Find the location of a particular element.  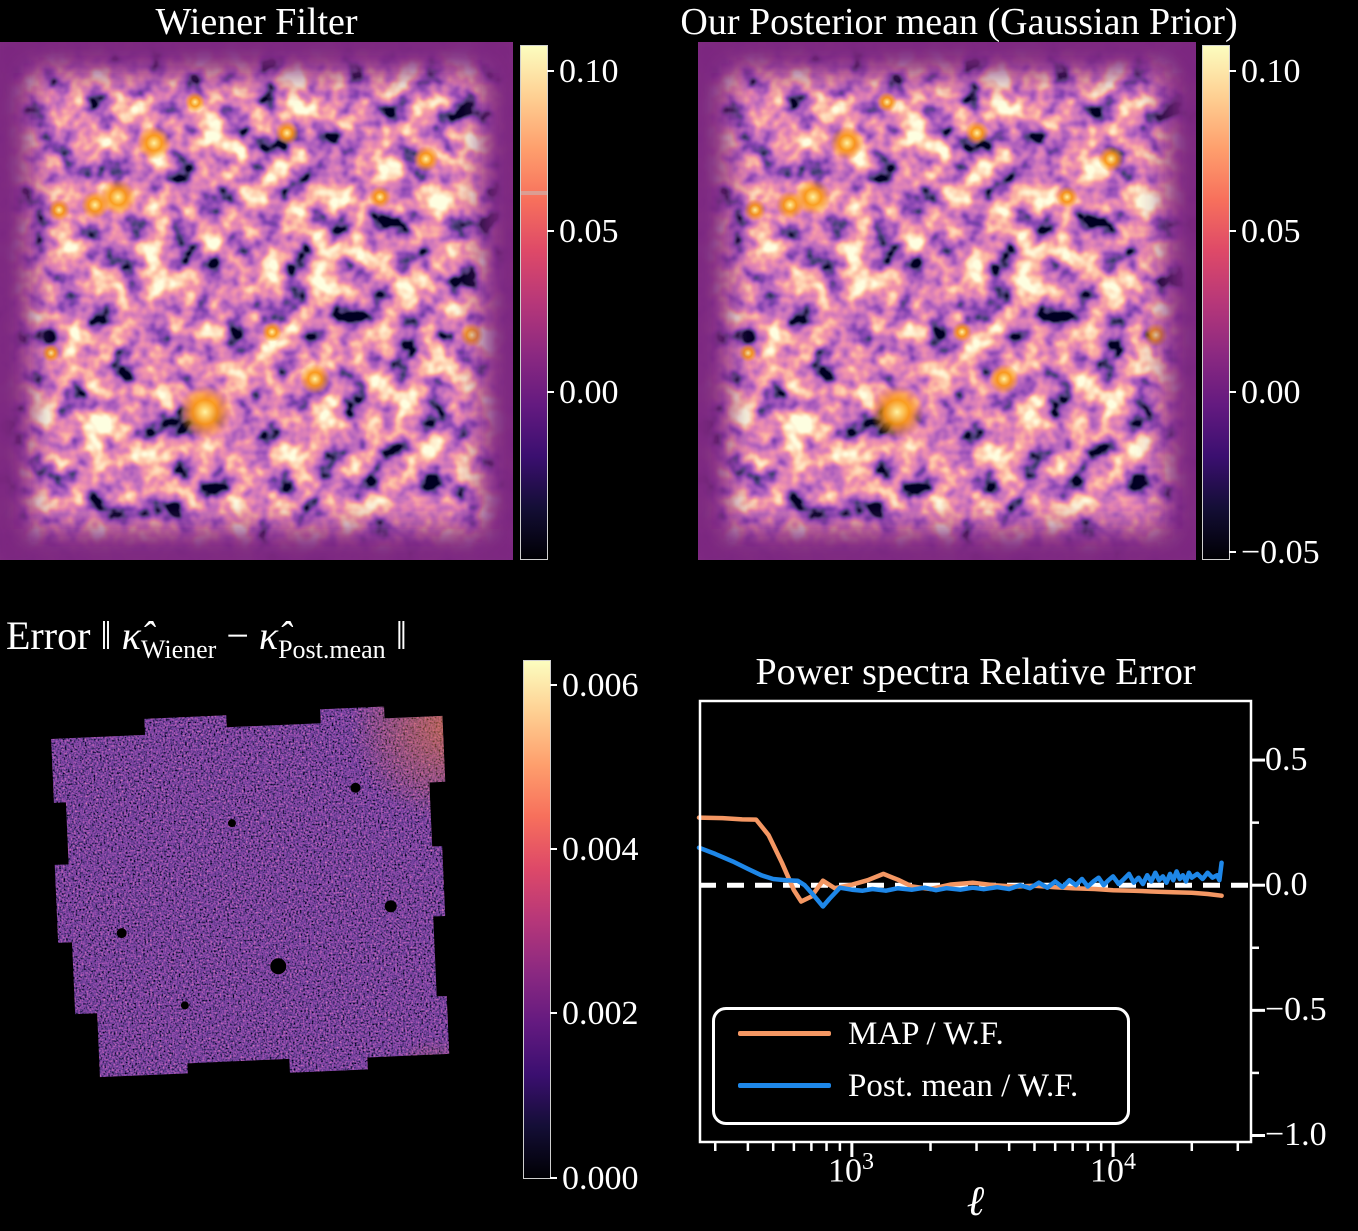

postmean-wf-line-swatch is located at coordinates (784, 1085).